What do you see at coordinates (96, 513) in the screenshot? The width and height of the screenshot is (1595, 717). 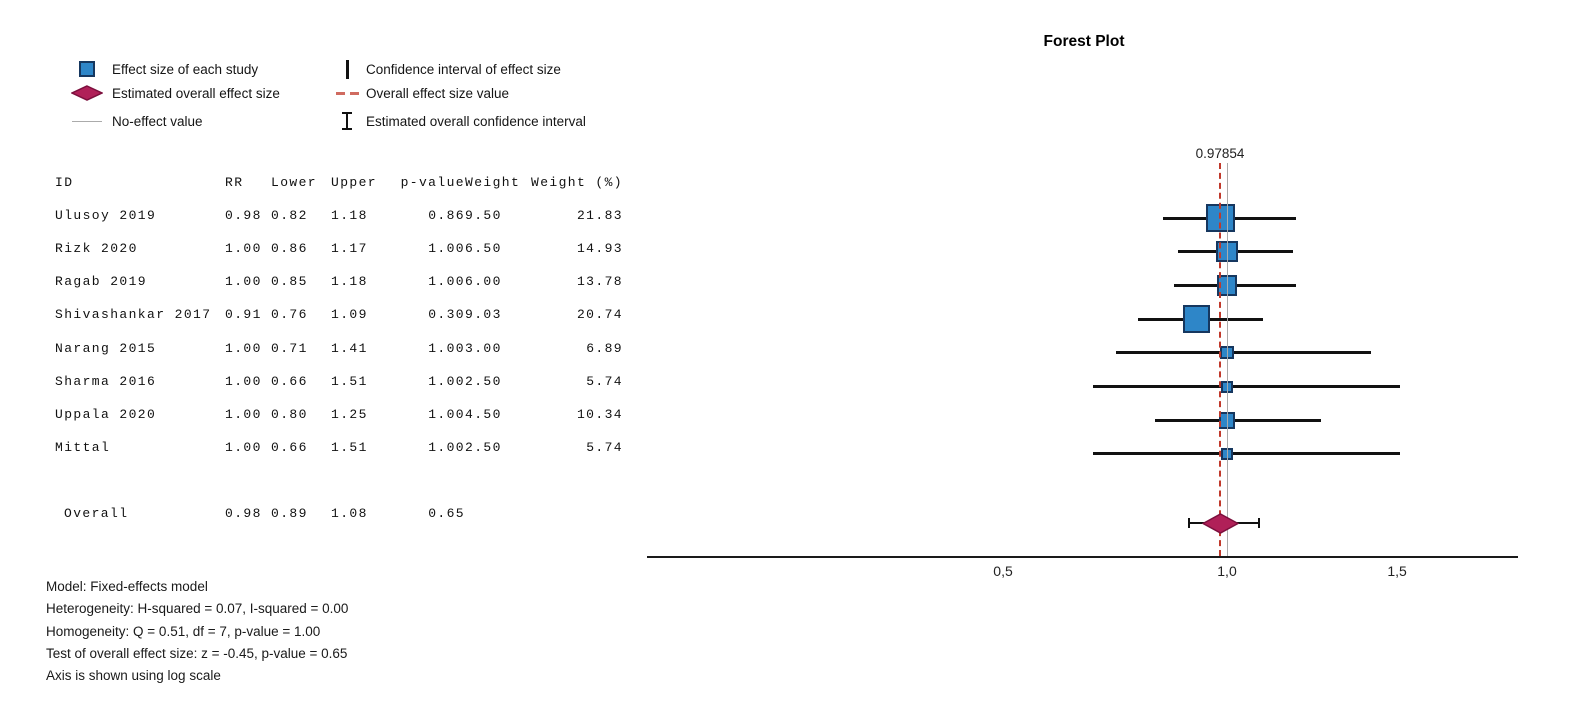 I see `table-cell-id: Overall` at bounding box center [96, 513].